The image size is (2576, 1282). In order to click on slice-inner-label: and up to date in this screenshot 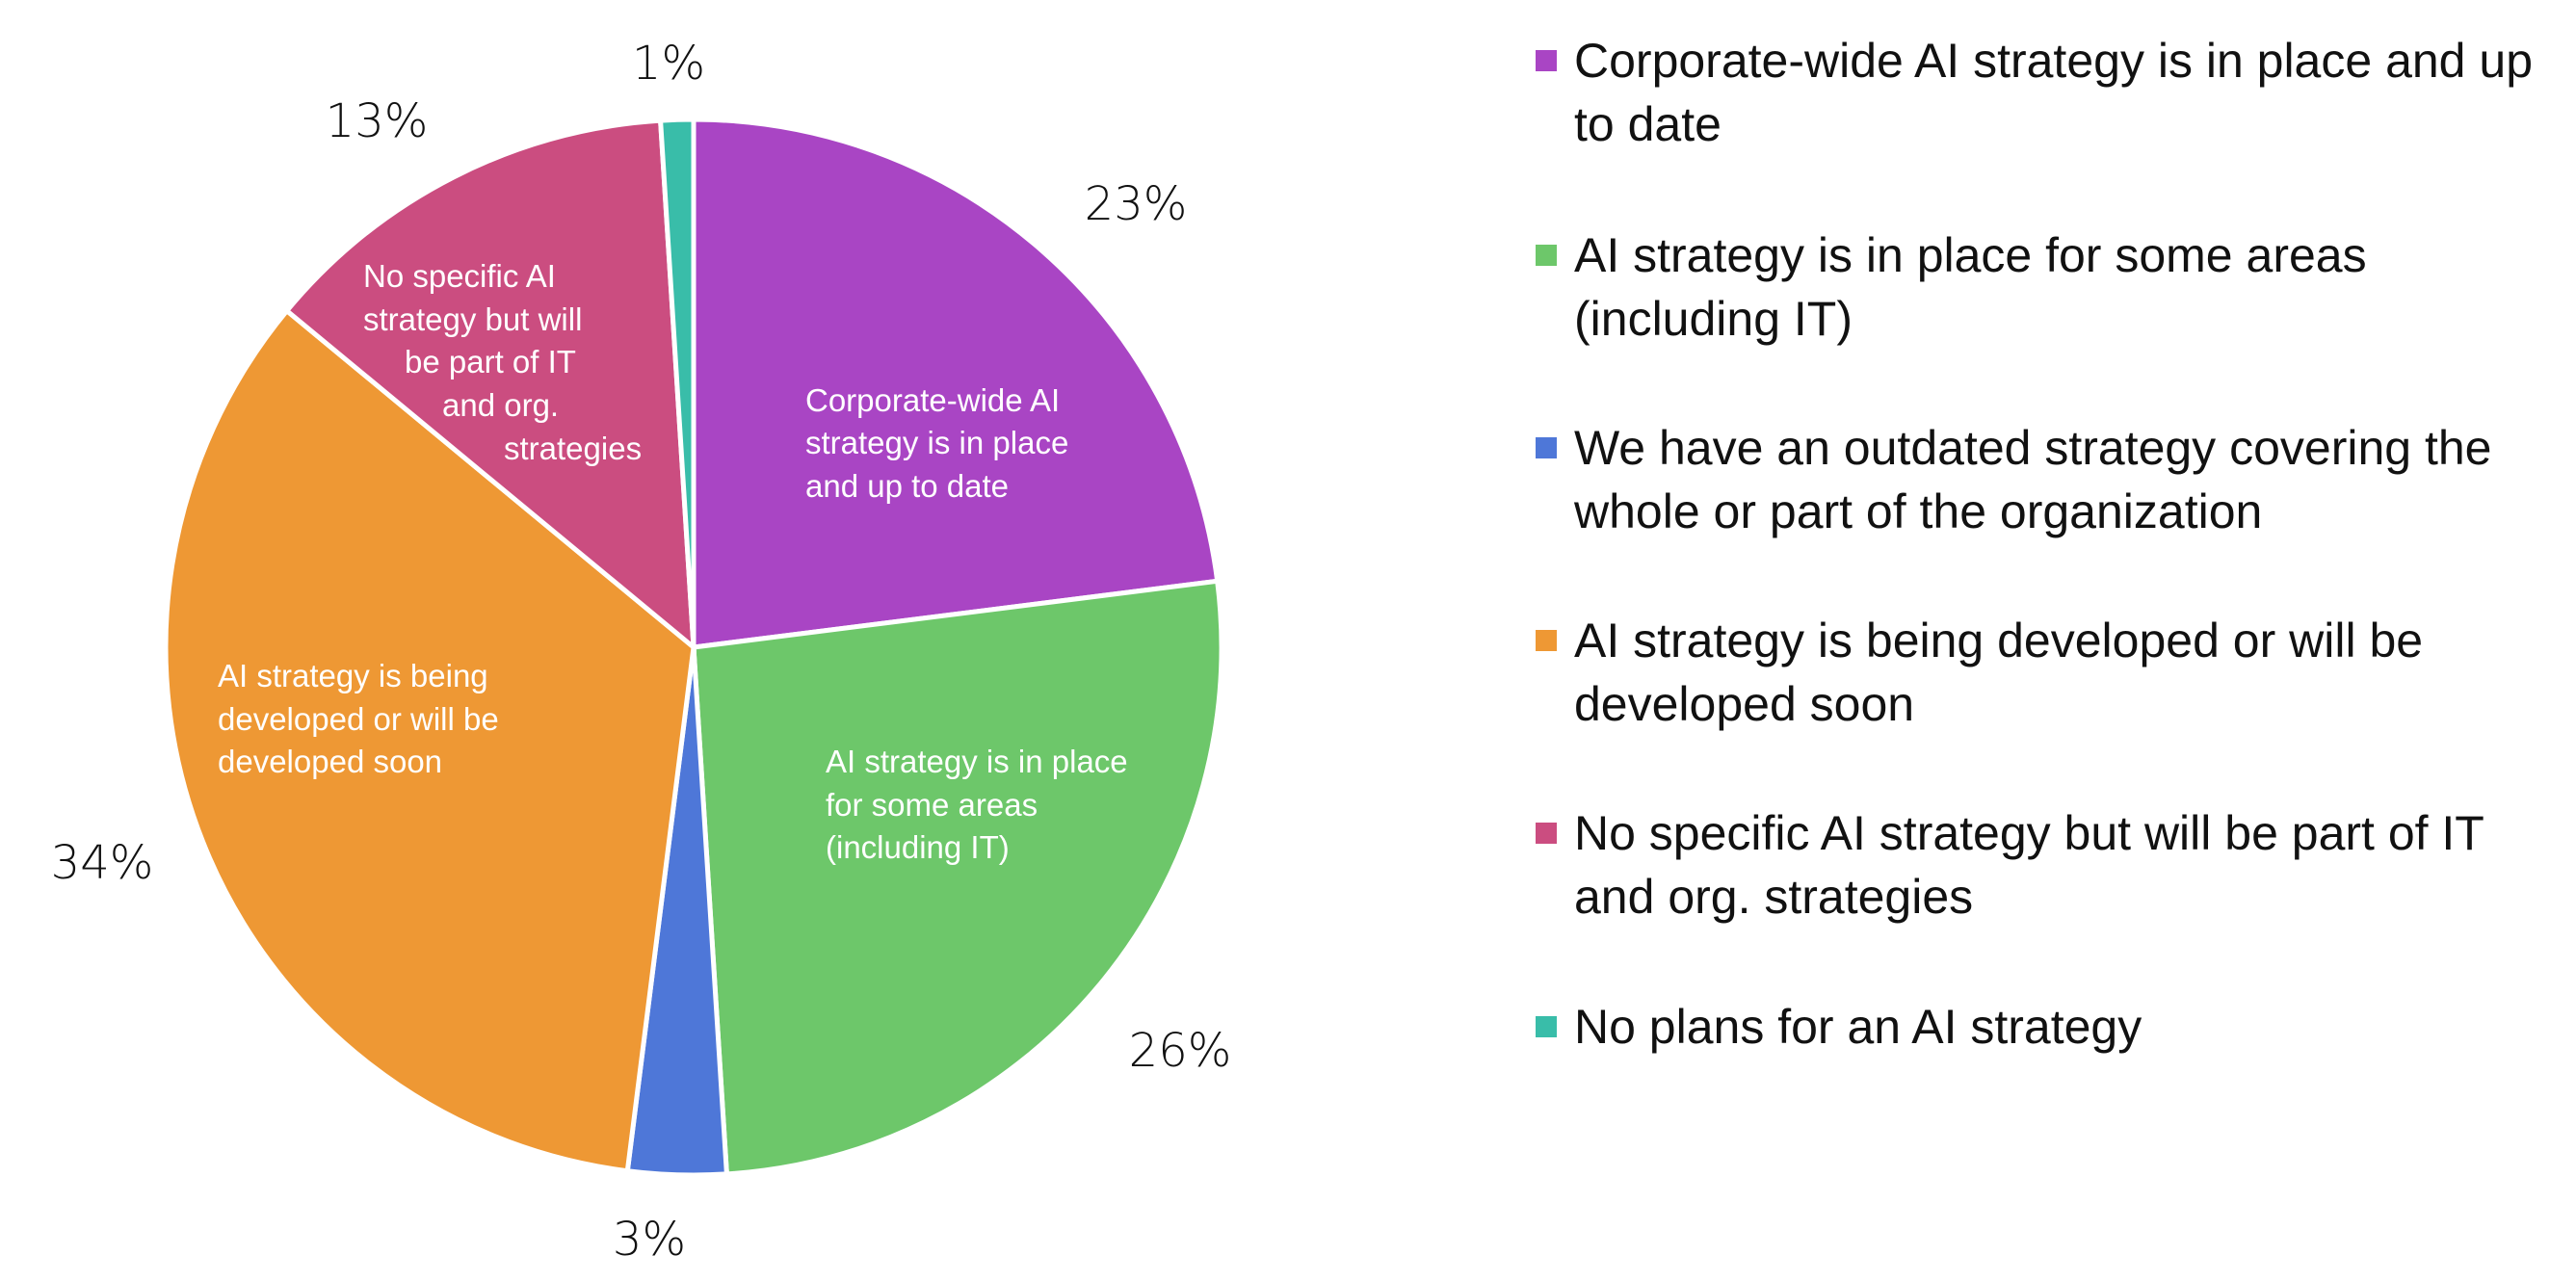, I will do `click(907, 486)`.